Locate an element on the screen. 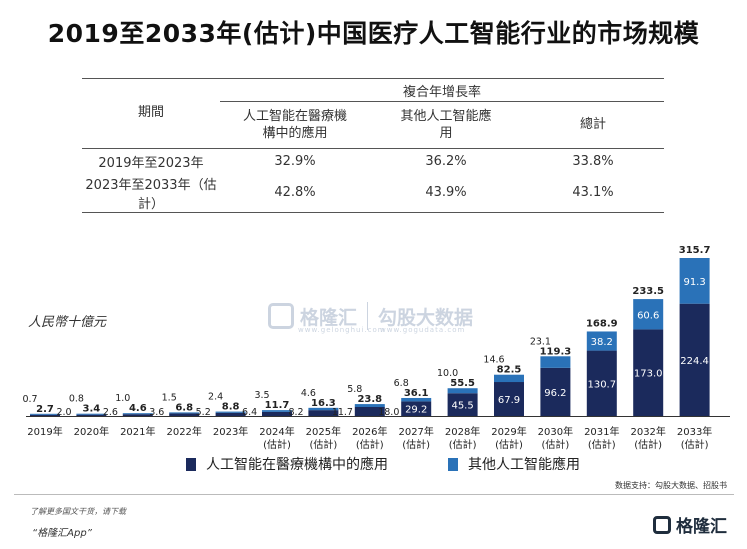 The image size is (747, 549). data-label-total: 2.7 is located at coordinates (45, 409).